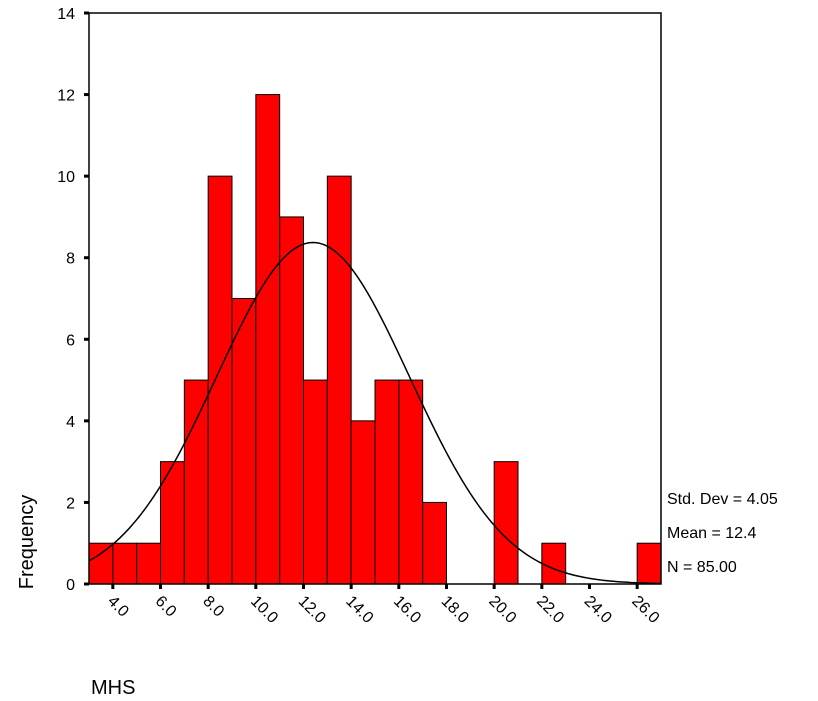 This screenshot has width=818, height=701. Describe the element at coordinates (70, 422) in the screenshot. I see `y-tick-label: 4` at that location.